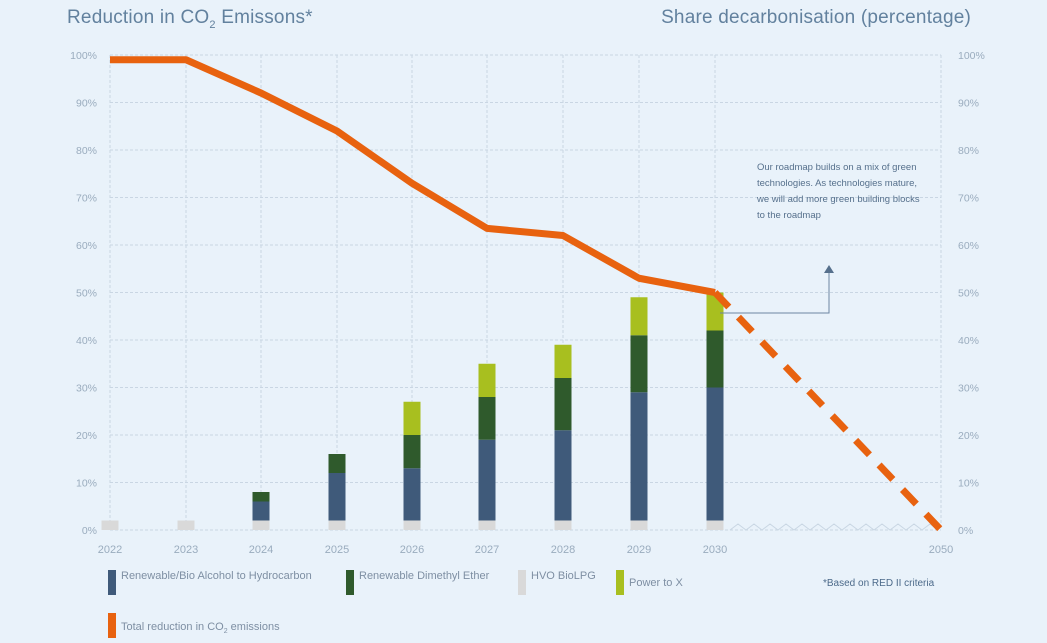 The width and height of the screenshot is (1047, 643). I want to click on legend-item-alcohol: Renewable/Bio Alcohol to Hydrocarbon, so click(210, 582).